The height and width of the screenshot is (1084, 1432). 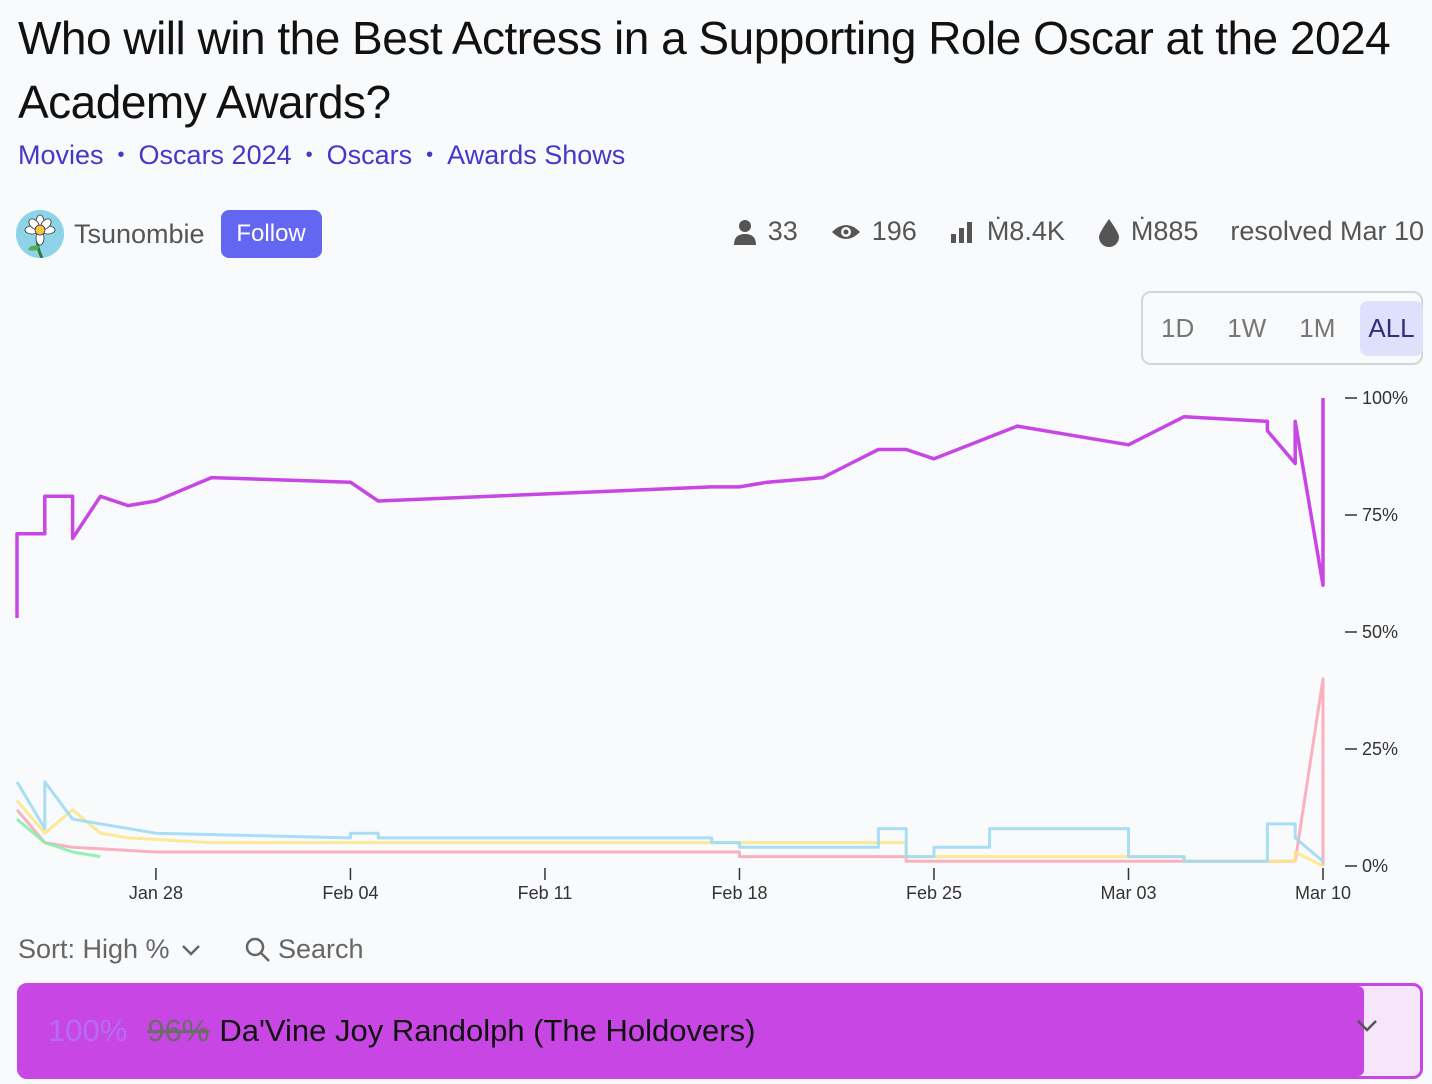 I want to click on search-label: Search, so click(x=321, y=949).